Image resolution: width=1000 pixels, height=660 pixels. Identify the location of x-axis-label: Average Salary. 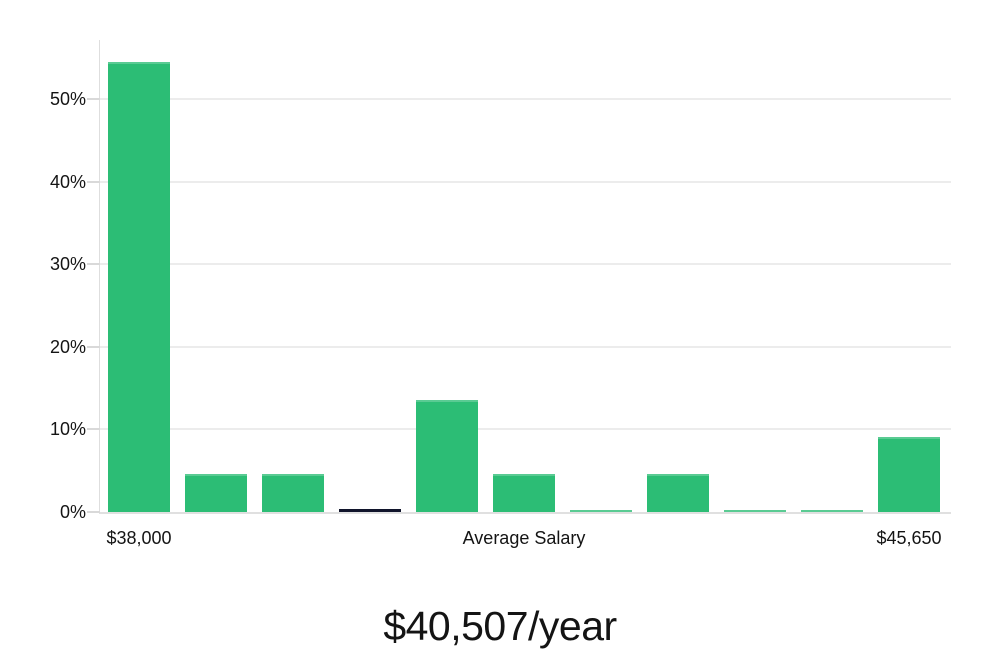
(524, 538).